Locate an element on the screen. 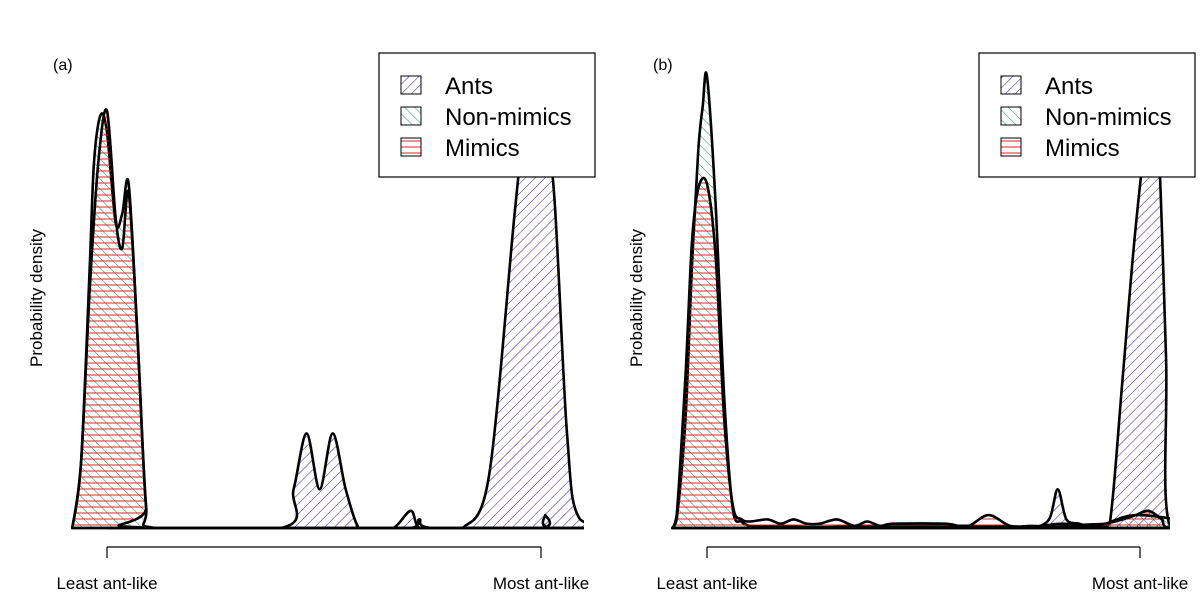  panel-label: (b) is located at coordinates (663, 65).